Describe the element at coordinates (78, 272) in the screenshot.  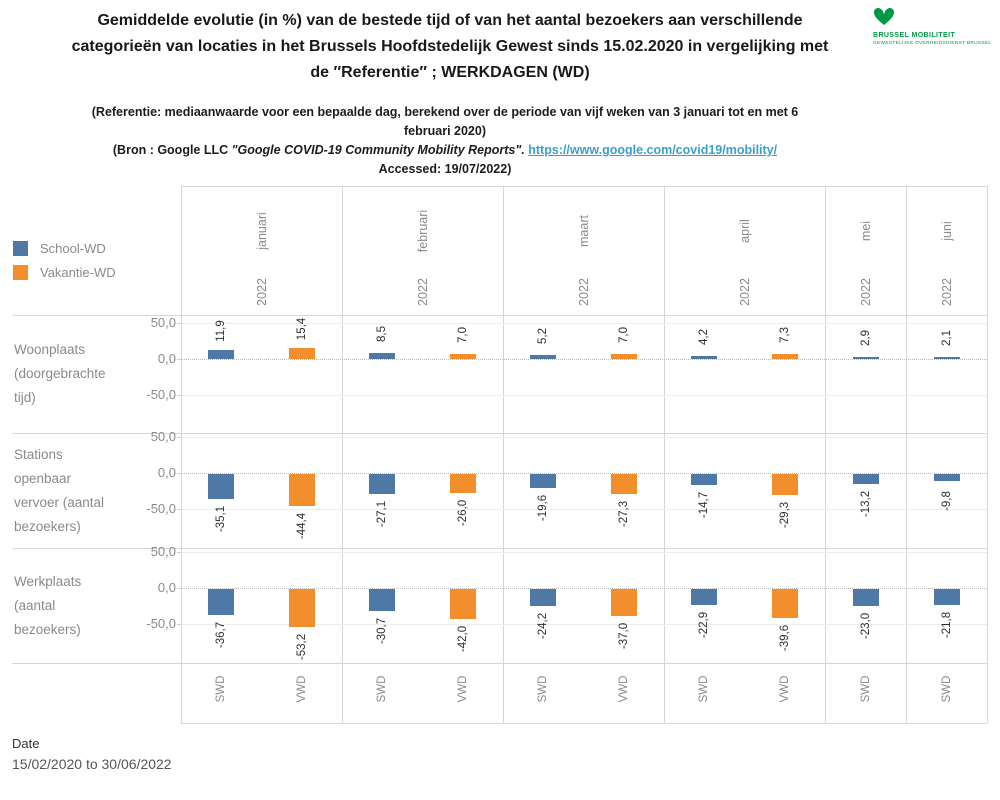
I see `legend-label-vakantie-wd: Vakantie-WD` at that location.